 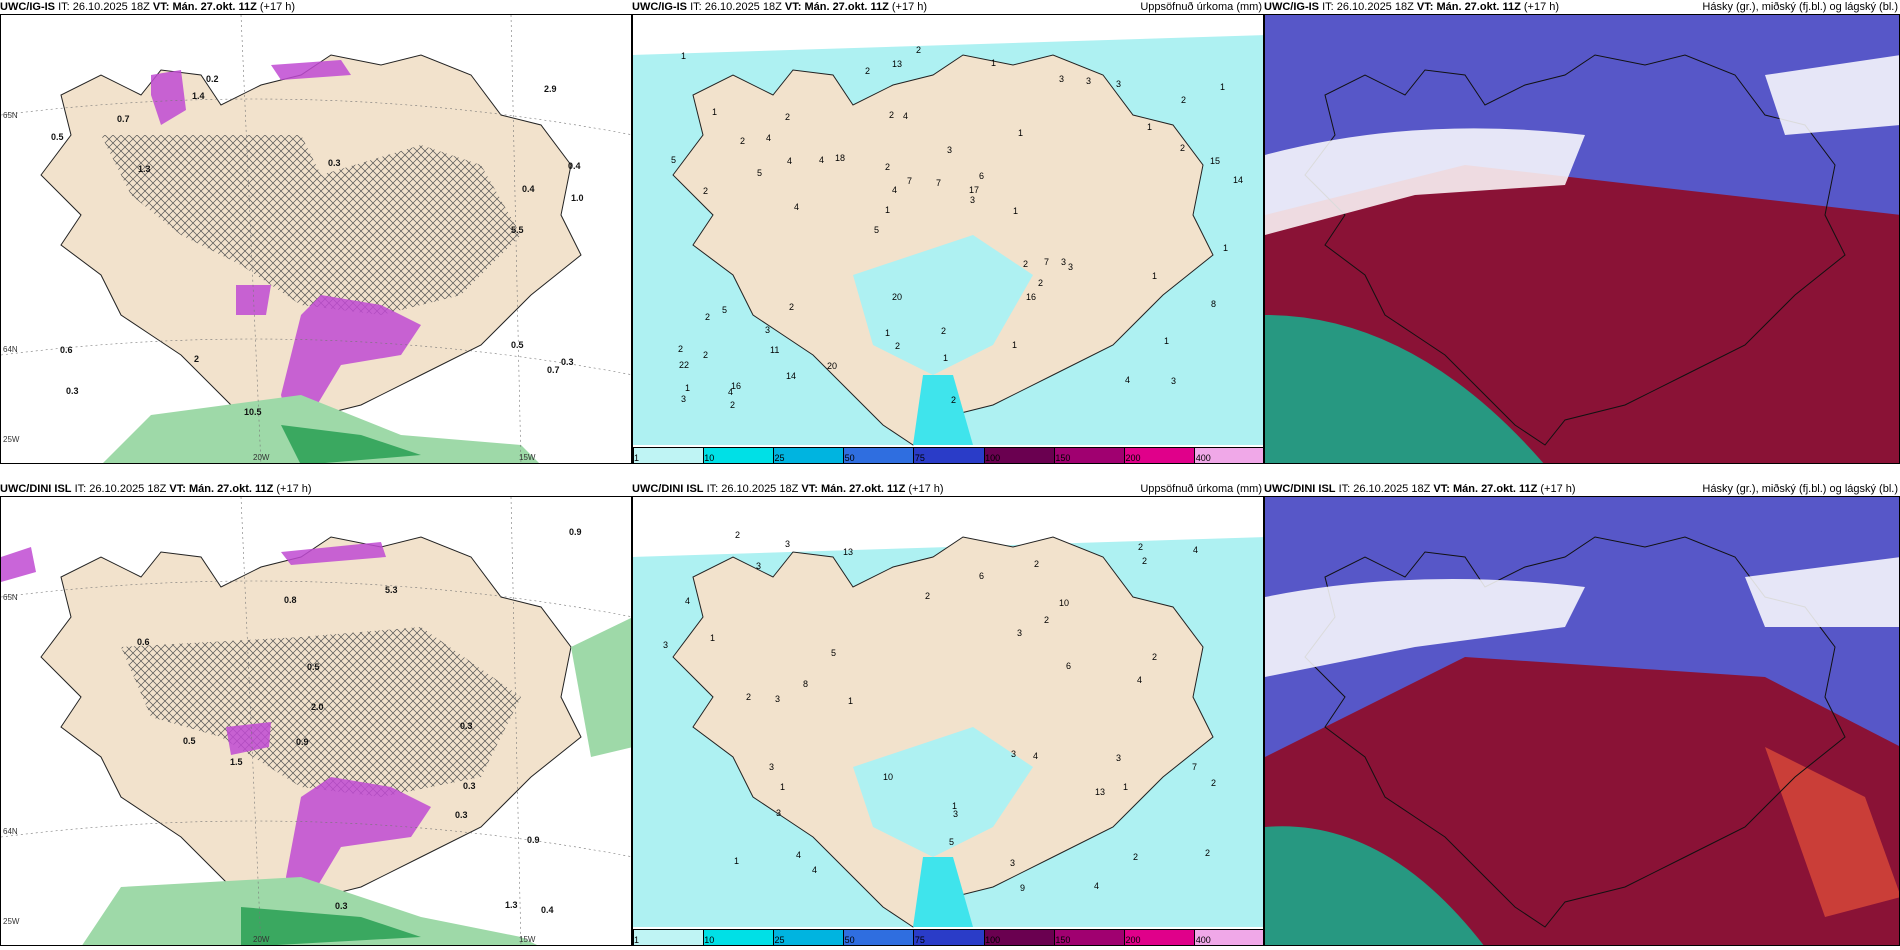 I want to click on row2-vt-label-1: VT:, so click(x=177, y=489).